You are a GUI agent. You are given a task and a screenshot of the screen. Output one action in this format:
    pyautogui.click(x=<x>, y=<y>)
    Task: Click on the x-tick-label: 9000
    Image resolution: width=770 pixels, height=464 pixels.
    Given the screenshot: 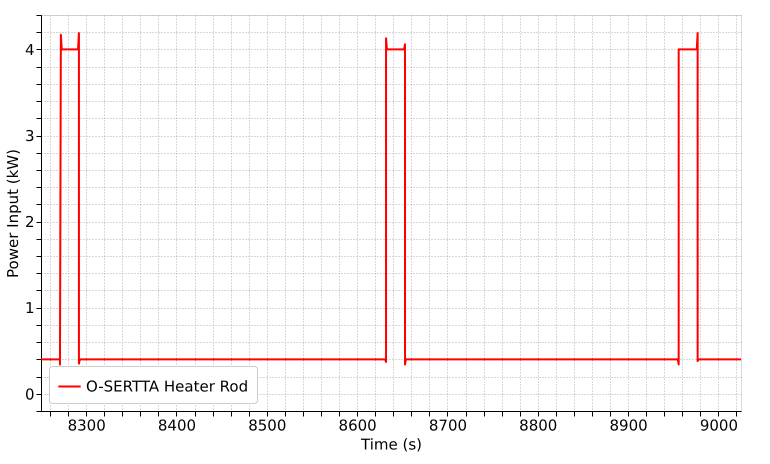 What is the action you would take?
    pyautogui.click(x=719, y=425)
    